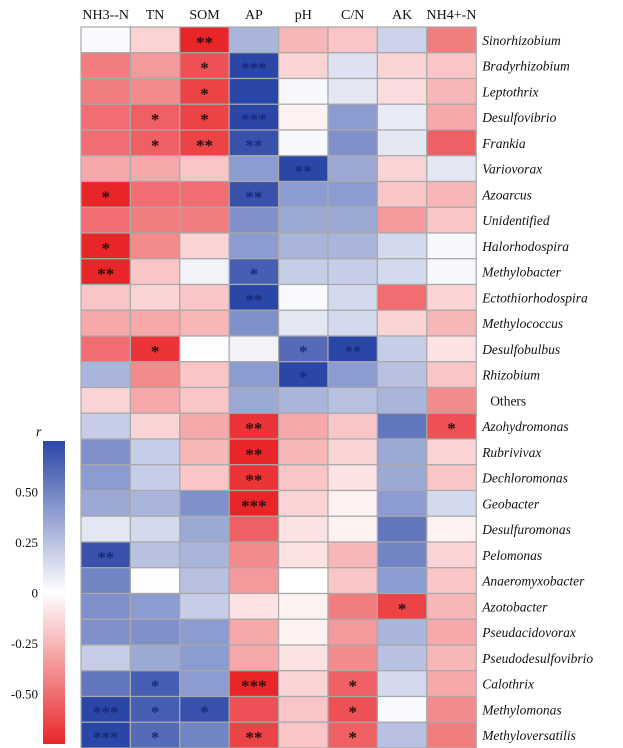  I want to click on colorbar-tick-label: 0.25, so click(26, 542).